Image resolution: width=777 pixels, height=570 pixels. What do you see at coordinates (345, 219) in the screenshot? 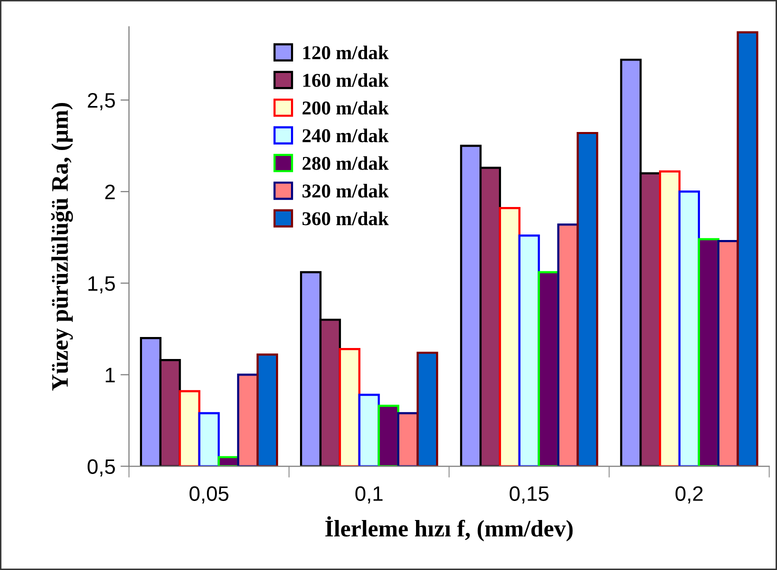
I see `legend-label: 360 m/dak` at bounding box center [345, 219].